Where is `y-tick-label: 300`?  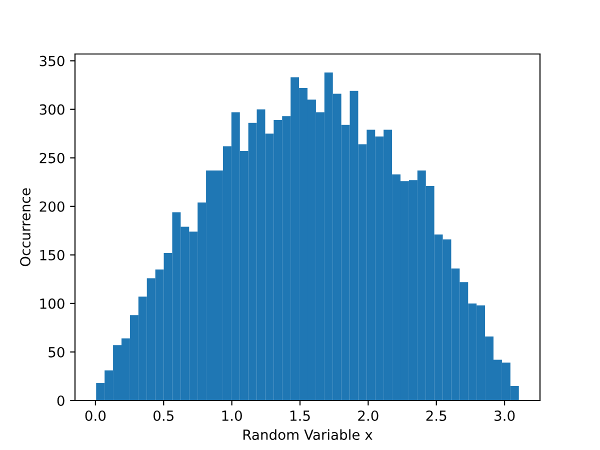 y-tick-label: 300 is located at coordinates (52, 109).